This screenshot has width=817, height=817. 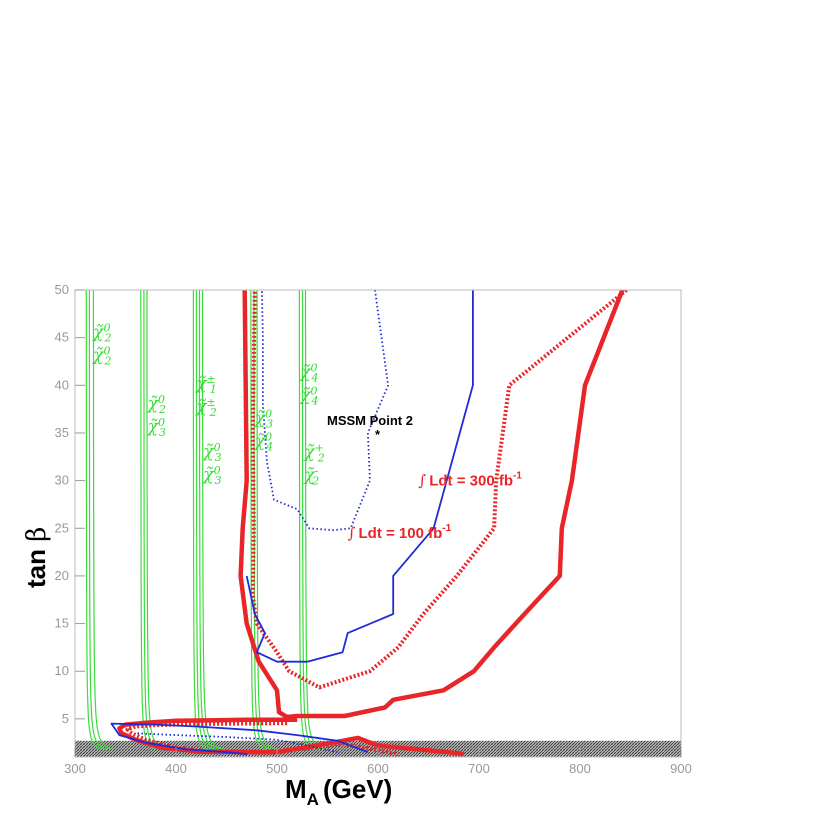 What do you see at coordinates (422, 481) in the screenshot?
I see `lumi-300-integral: ∫` at bounding box center [422, 481].